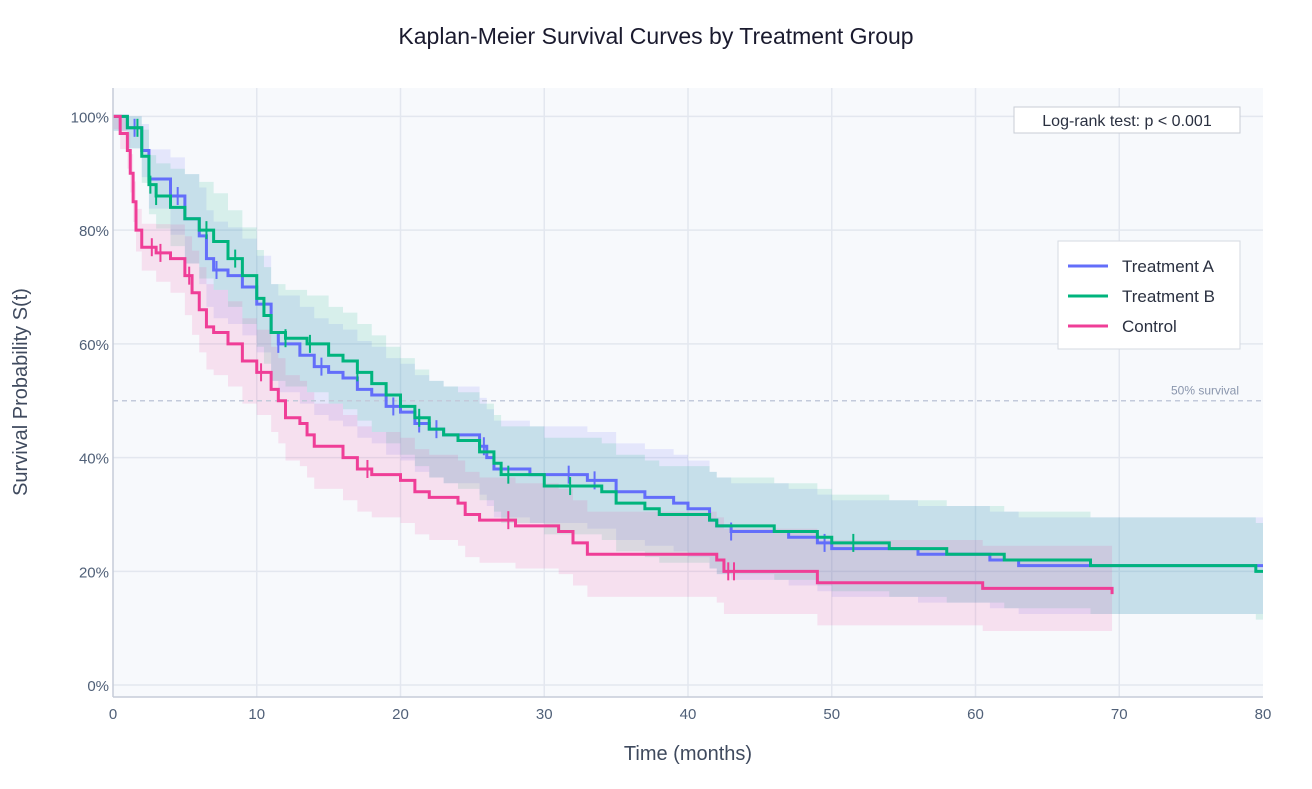 The width and height of the screenshot is (1312, 789). What do you see at coordinates (688, 754) in the screenshot?
I see `x-axis-label: Time (months)` at bounding box center [688, 754].